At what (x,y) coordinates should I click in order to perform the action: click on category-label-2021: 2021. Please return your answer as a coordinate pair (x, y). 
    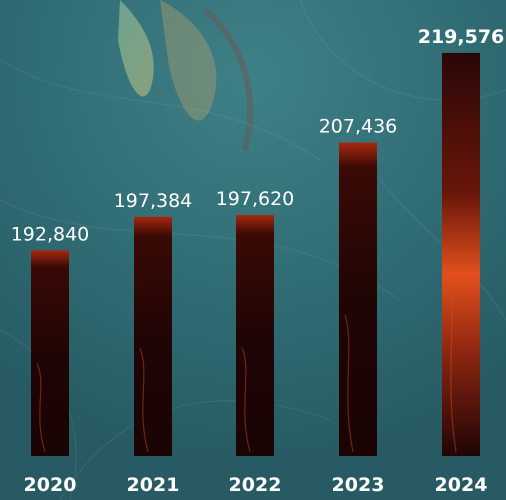
    Looking at the image, I should click on (153, 485).